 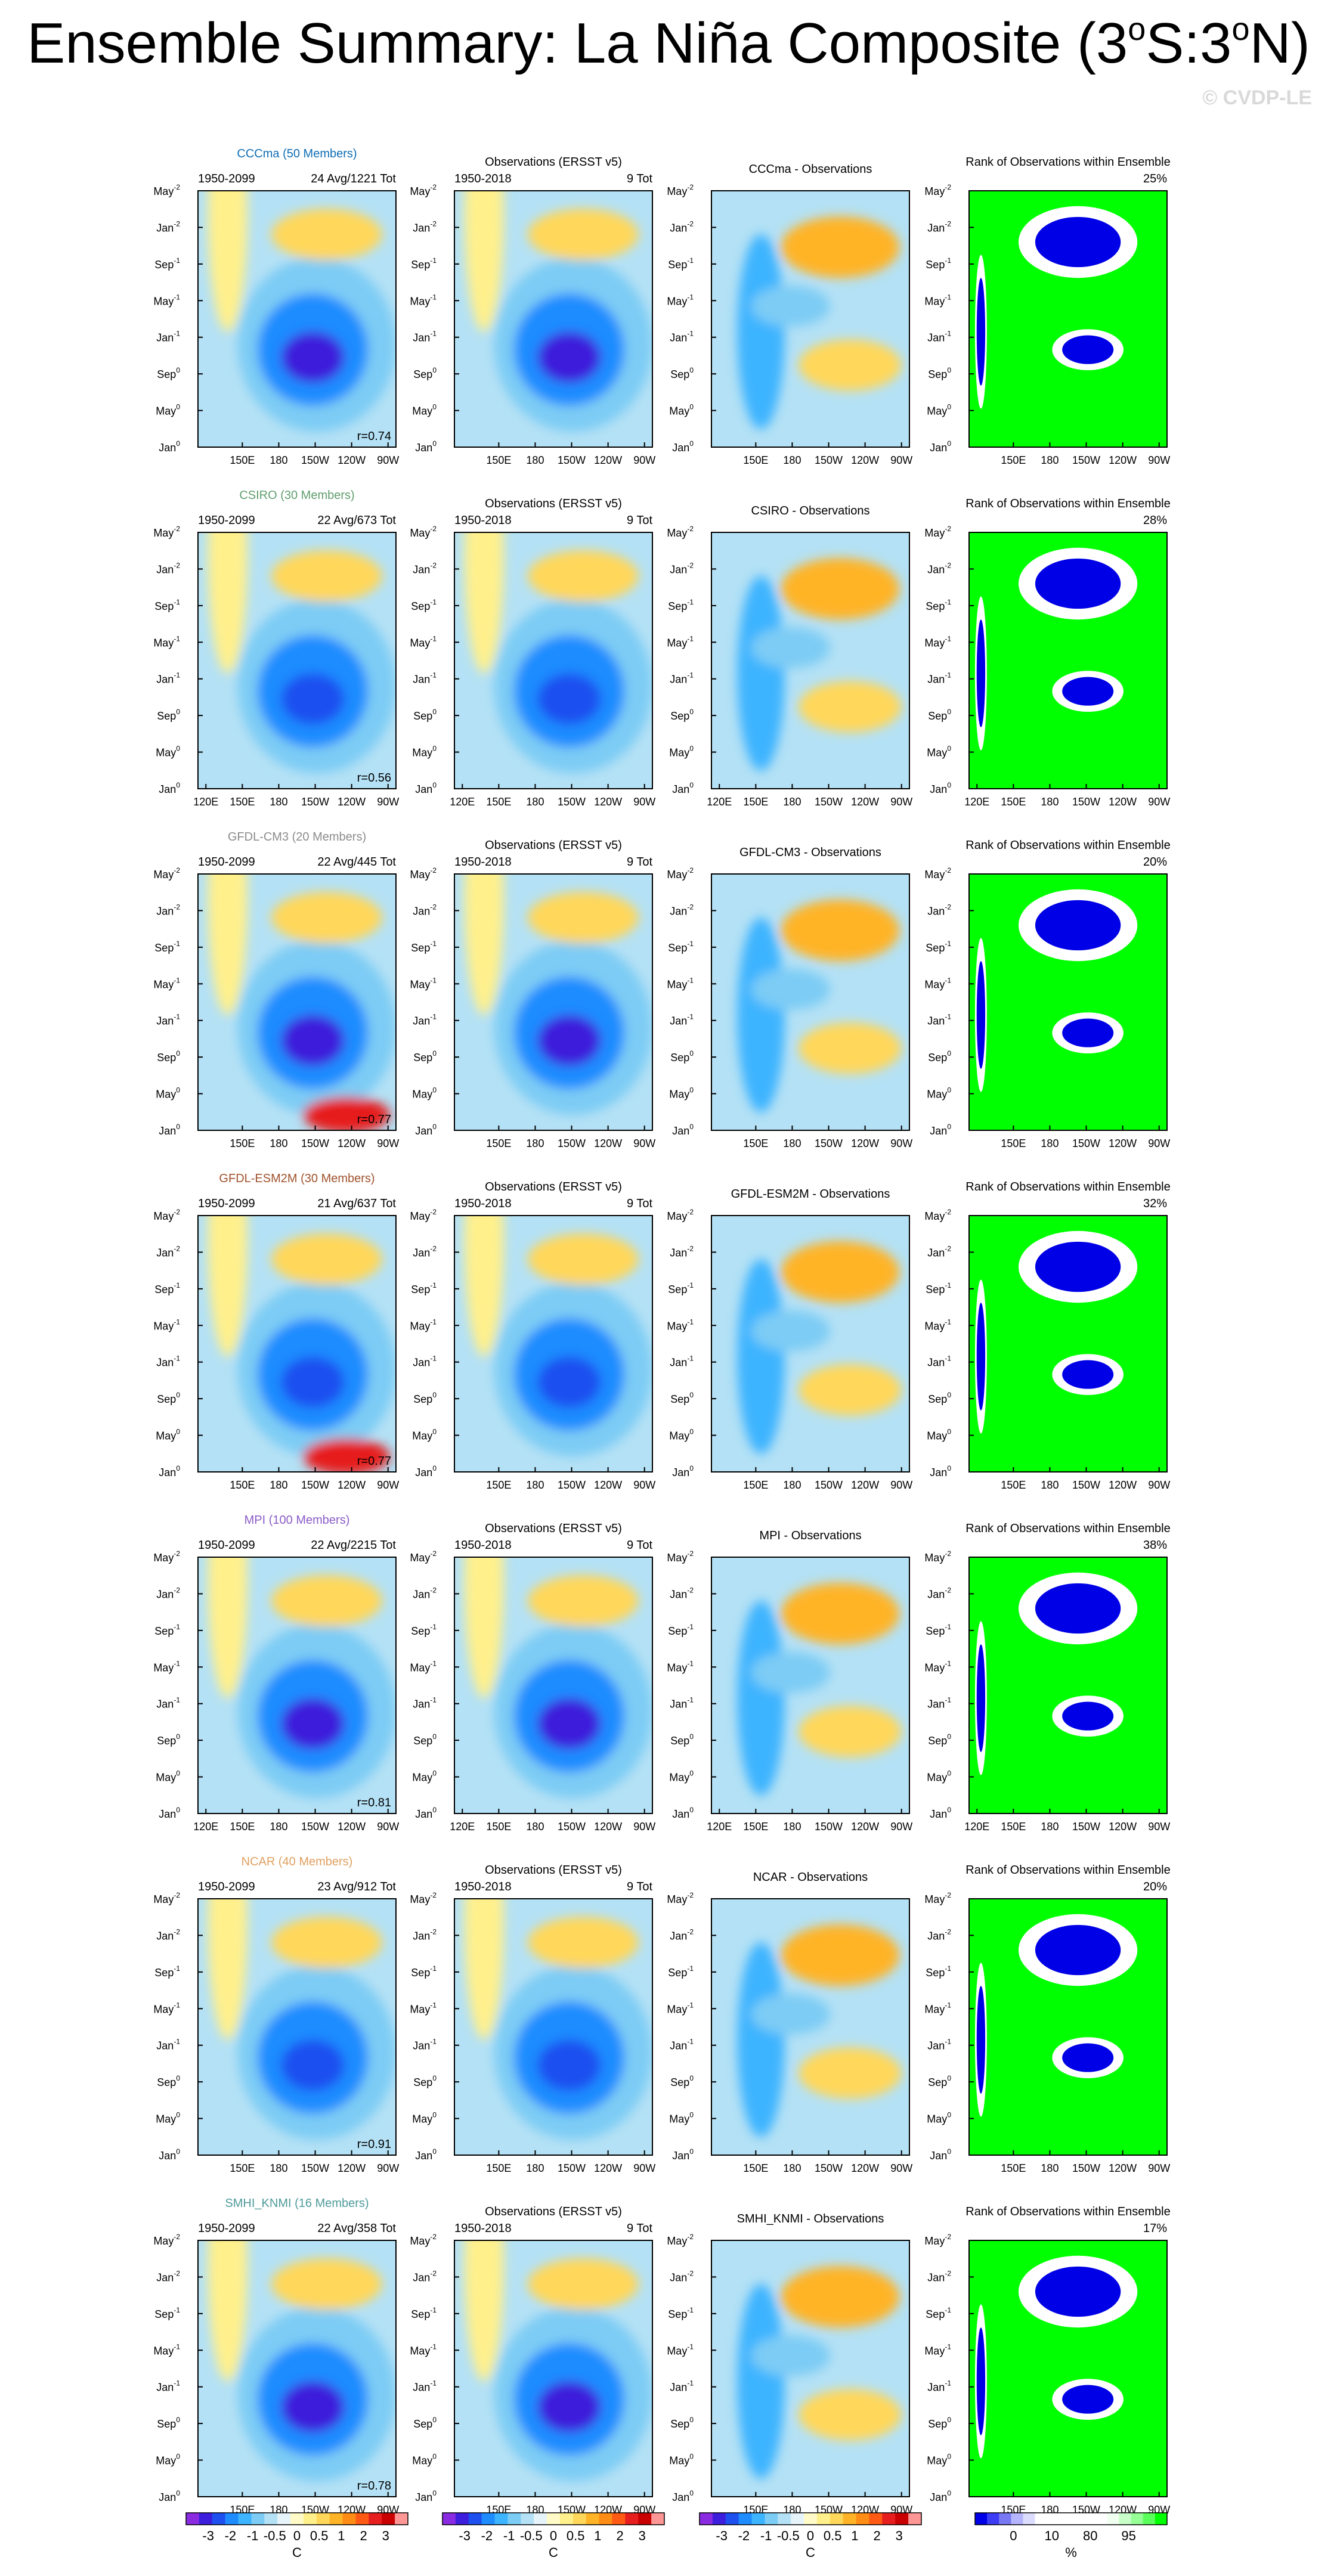 I want to click on model-events: 22 Avg/2215 Tot, so click(x=353, y=1545).